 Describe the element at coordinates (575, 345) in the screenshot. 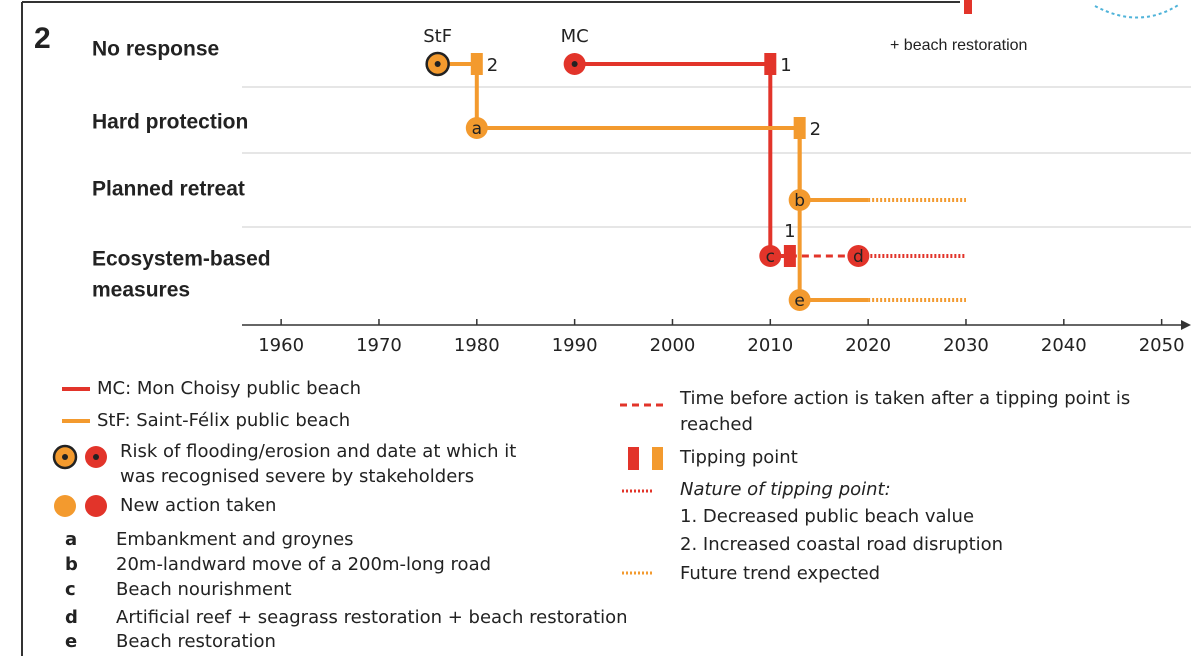

I see `tick-label: 1990` at that location.